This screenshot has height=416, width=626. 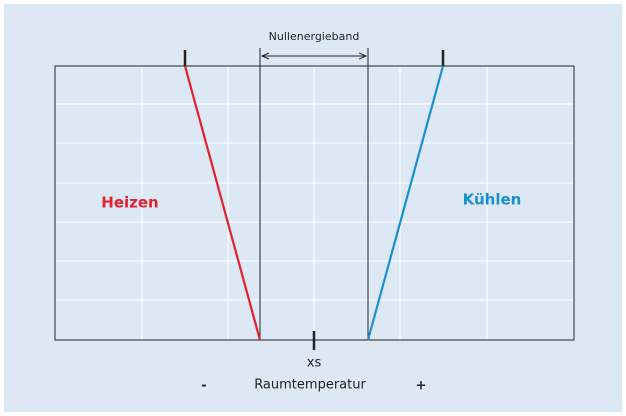 What do you see at coordinates (129, 203) in the screenshot?
I see `heating-label: Heizen` at bounding box center [129, 203].